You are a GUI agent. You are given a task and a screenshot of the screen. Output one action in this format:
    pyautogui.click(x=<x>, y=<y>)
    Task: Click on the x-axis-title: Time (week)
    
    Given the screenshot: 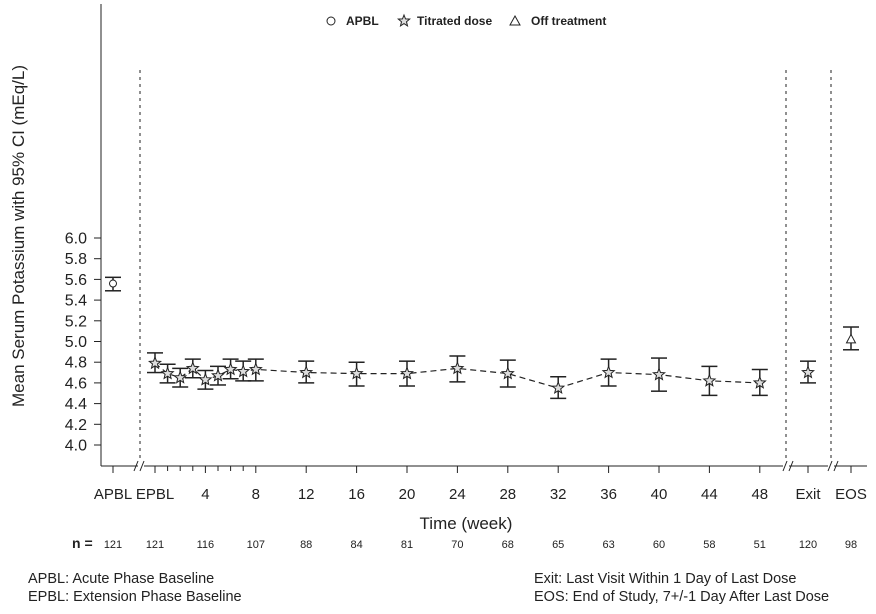 What is the action you would take?
    pyautogui.click(x=466, y=523)
    